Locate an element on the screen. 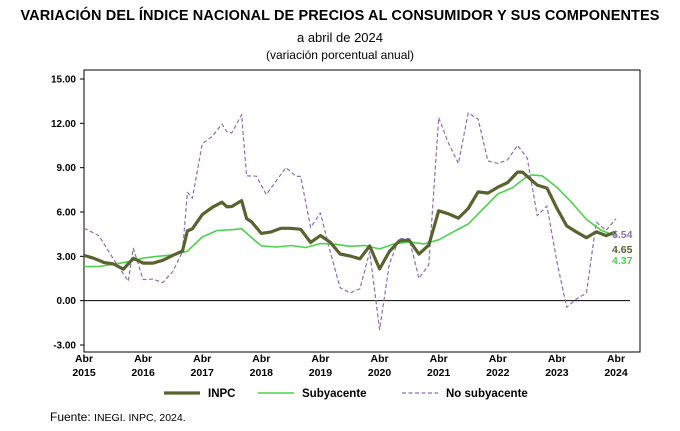  source-text: INEGI. INPC, 2024. is located at coordinates (140, 418).